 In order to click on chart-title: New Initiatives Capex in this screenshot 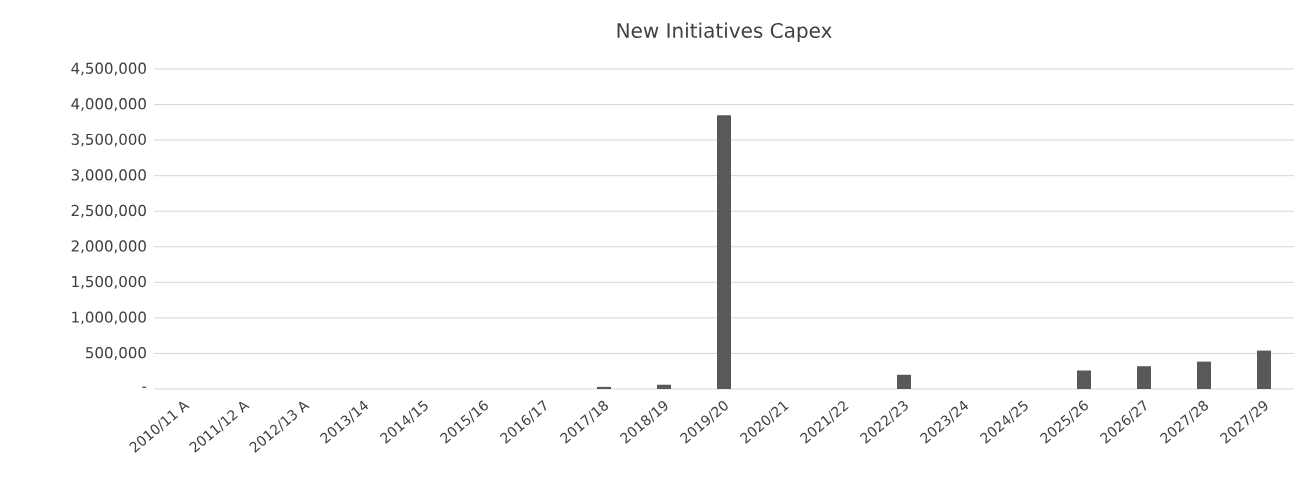, I will do `click(724, 32)`.